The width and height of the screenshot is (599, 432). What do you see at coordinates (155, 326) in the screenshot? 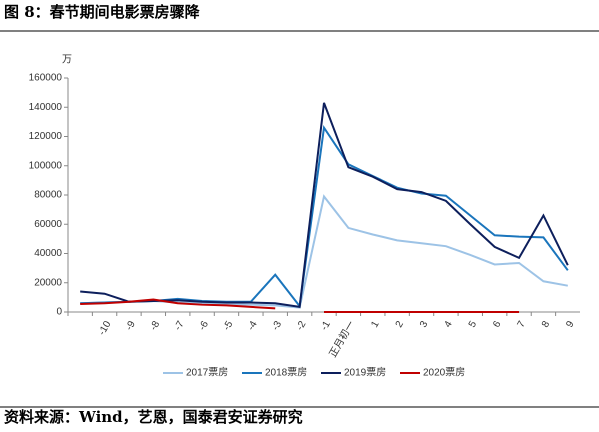
I see `x-tick-label: -8` at bounding box center [155, 326].